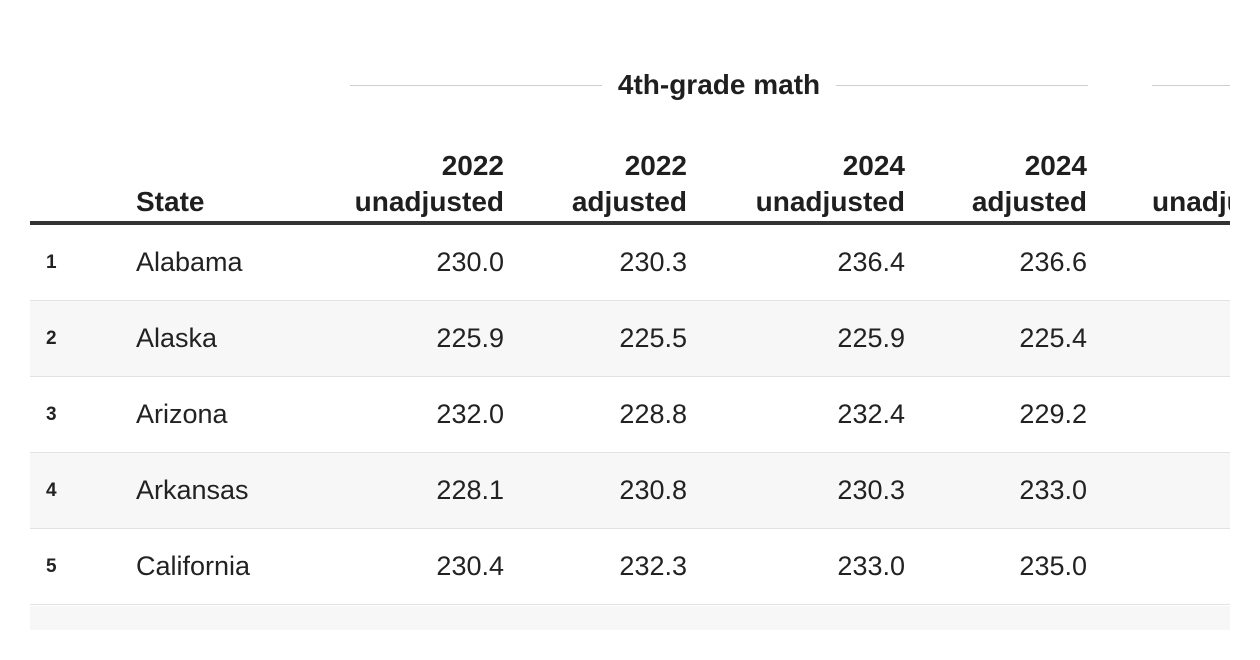 The width and height of the screenshot is (1260, 660). I want to click on value-2022-adjusted: 230.8, so click(653, 490).